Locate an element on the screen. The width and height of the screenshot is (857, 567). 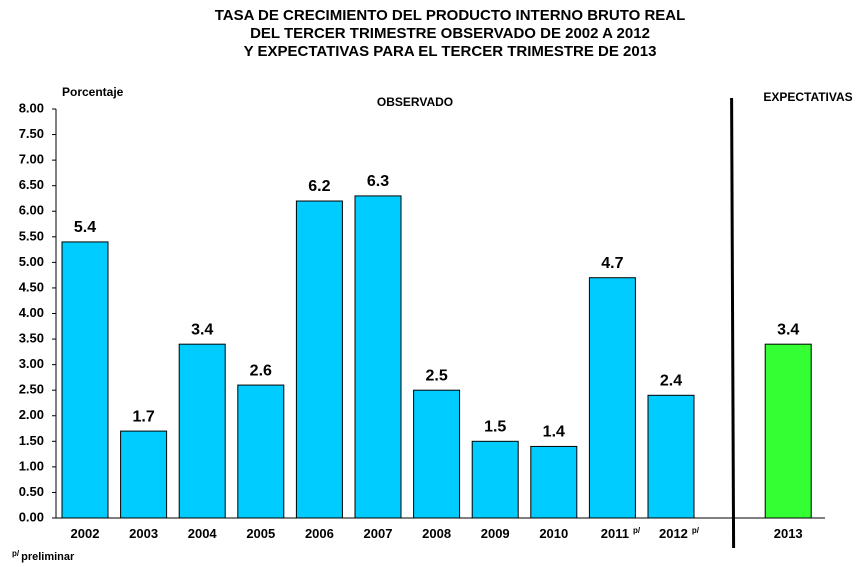
value-label: 1.7 is located at coordinates (143, 416).